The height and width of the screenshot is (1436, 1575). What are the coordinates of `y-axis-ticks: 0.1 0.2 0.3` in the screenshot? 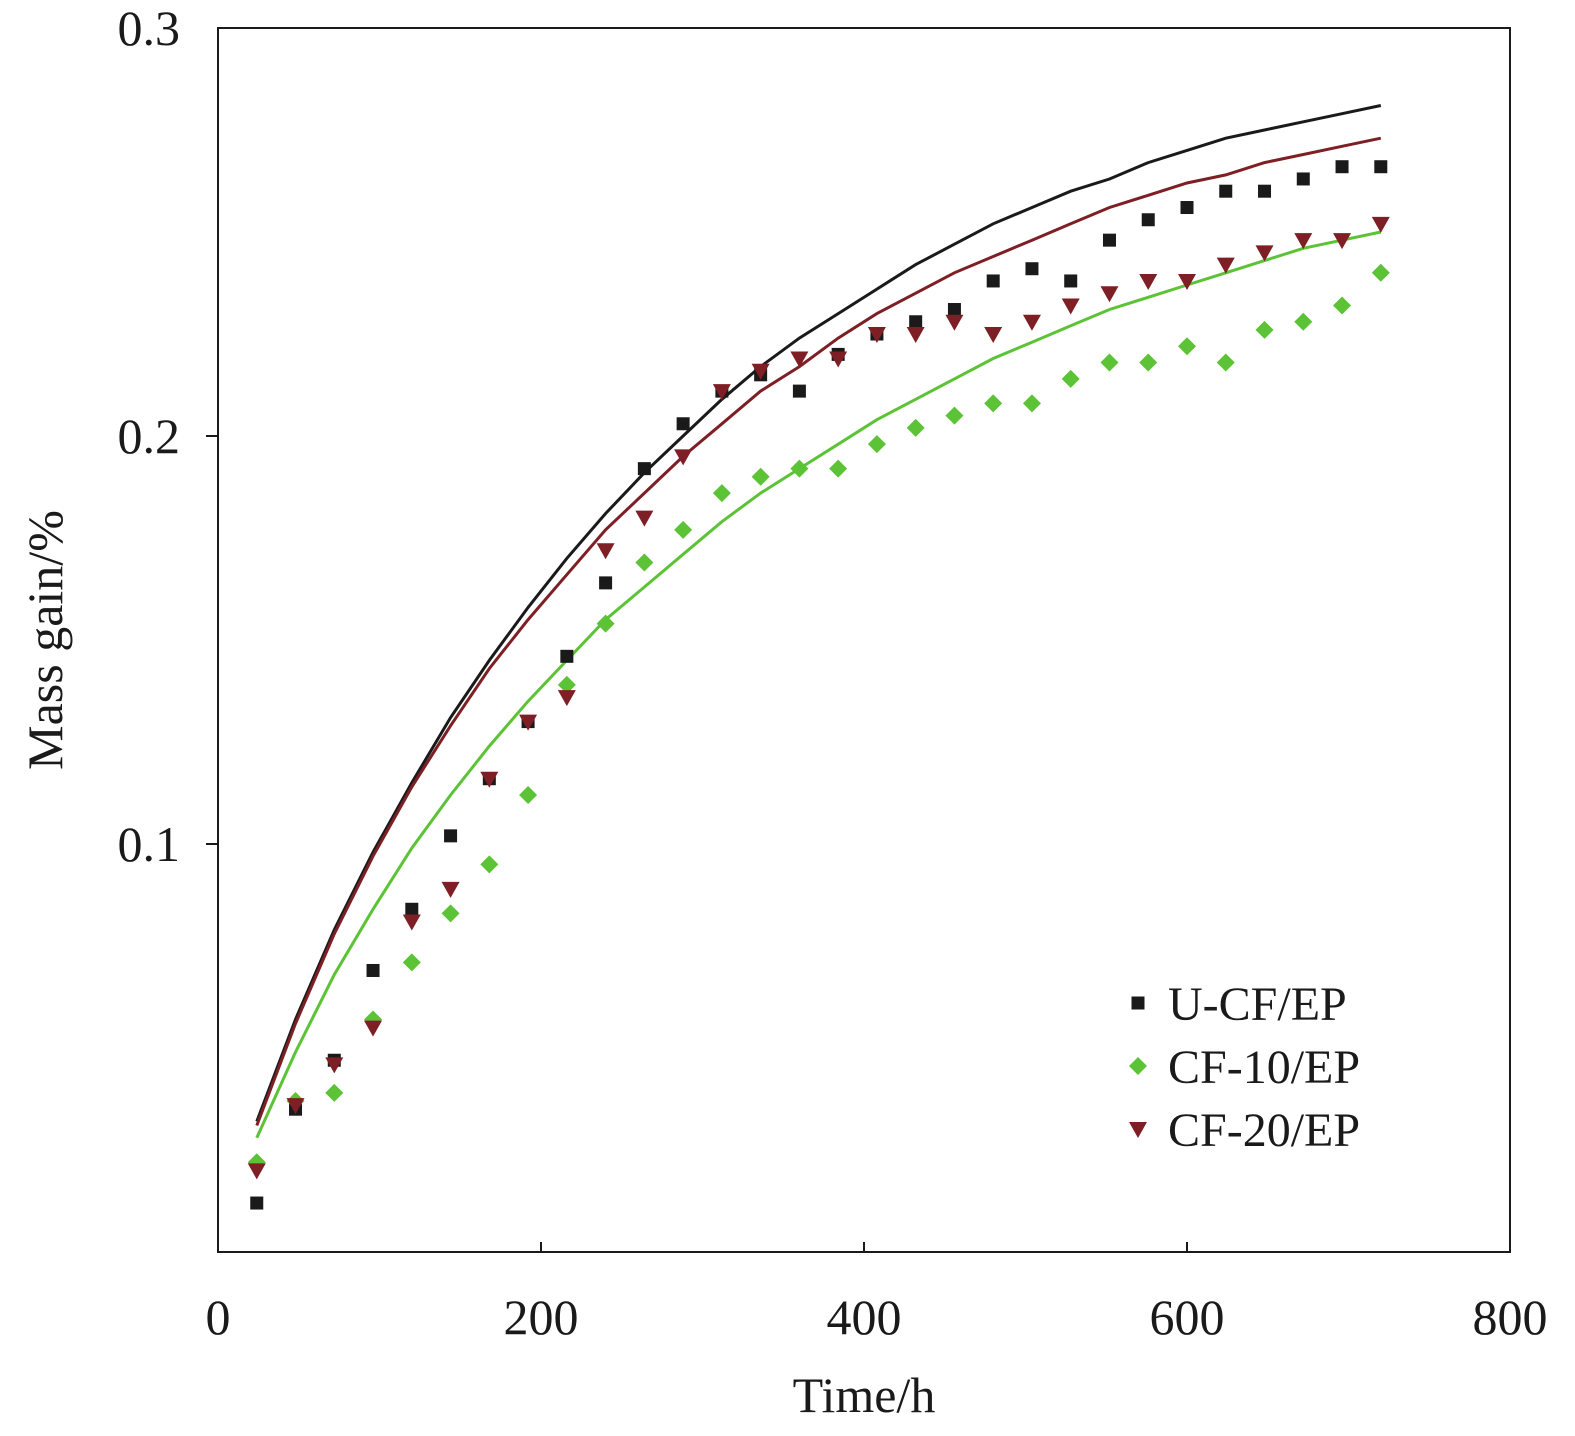 It's located at (168, 436).